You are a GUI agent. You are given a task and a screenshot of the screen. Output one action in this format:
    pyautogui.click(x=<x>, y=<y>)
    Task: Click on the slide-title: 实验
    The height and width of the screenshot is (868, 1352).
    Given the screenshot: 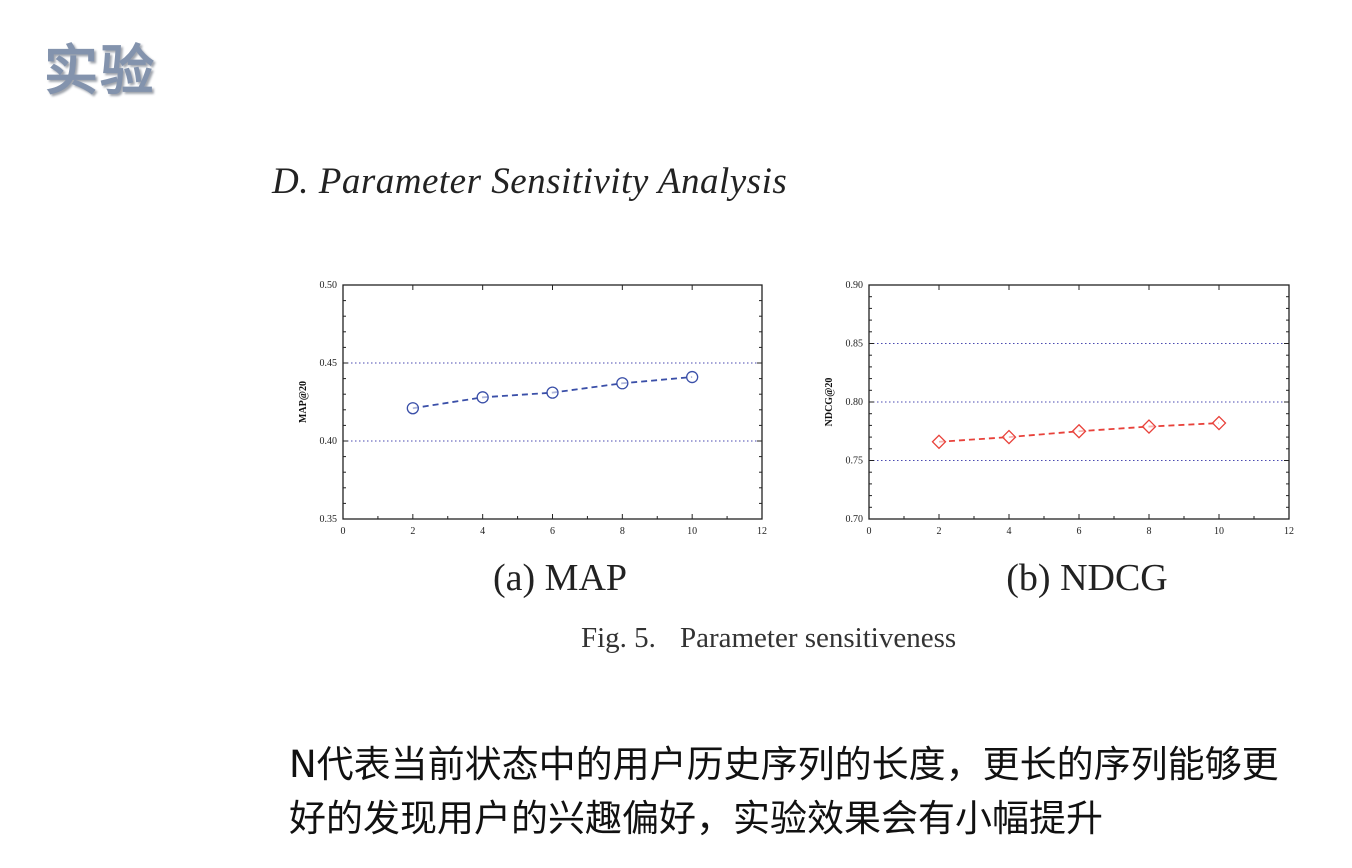 What is the action you would take?
    pyautogui.click(x=100, y=70)
    